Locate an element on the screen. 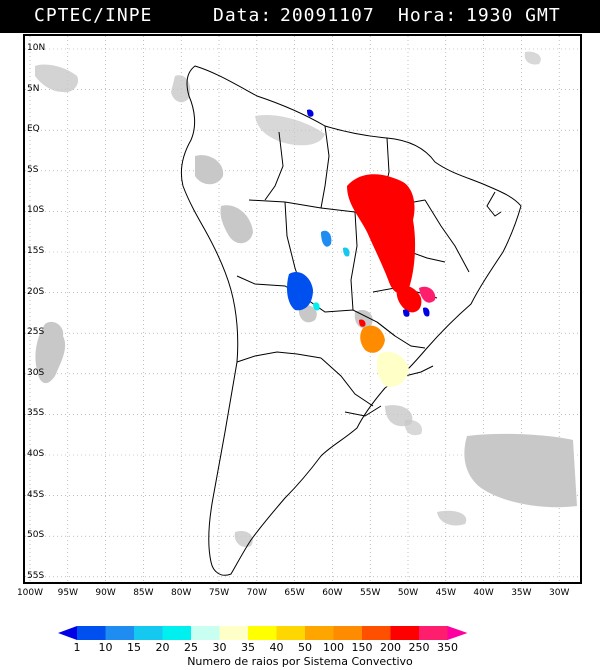 The height and width of the screenshot is (670, 600). colorbar-value-label: 25 is located at coordinates (191, 647).